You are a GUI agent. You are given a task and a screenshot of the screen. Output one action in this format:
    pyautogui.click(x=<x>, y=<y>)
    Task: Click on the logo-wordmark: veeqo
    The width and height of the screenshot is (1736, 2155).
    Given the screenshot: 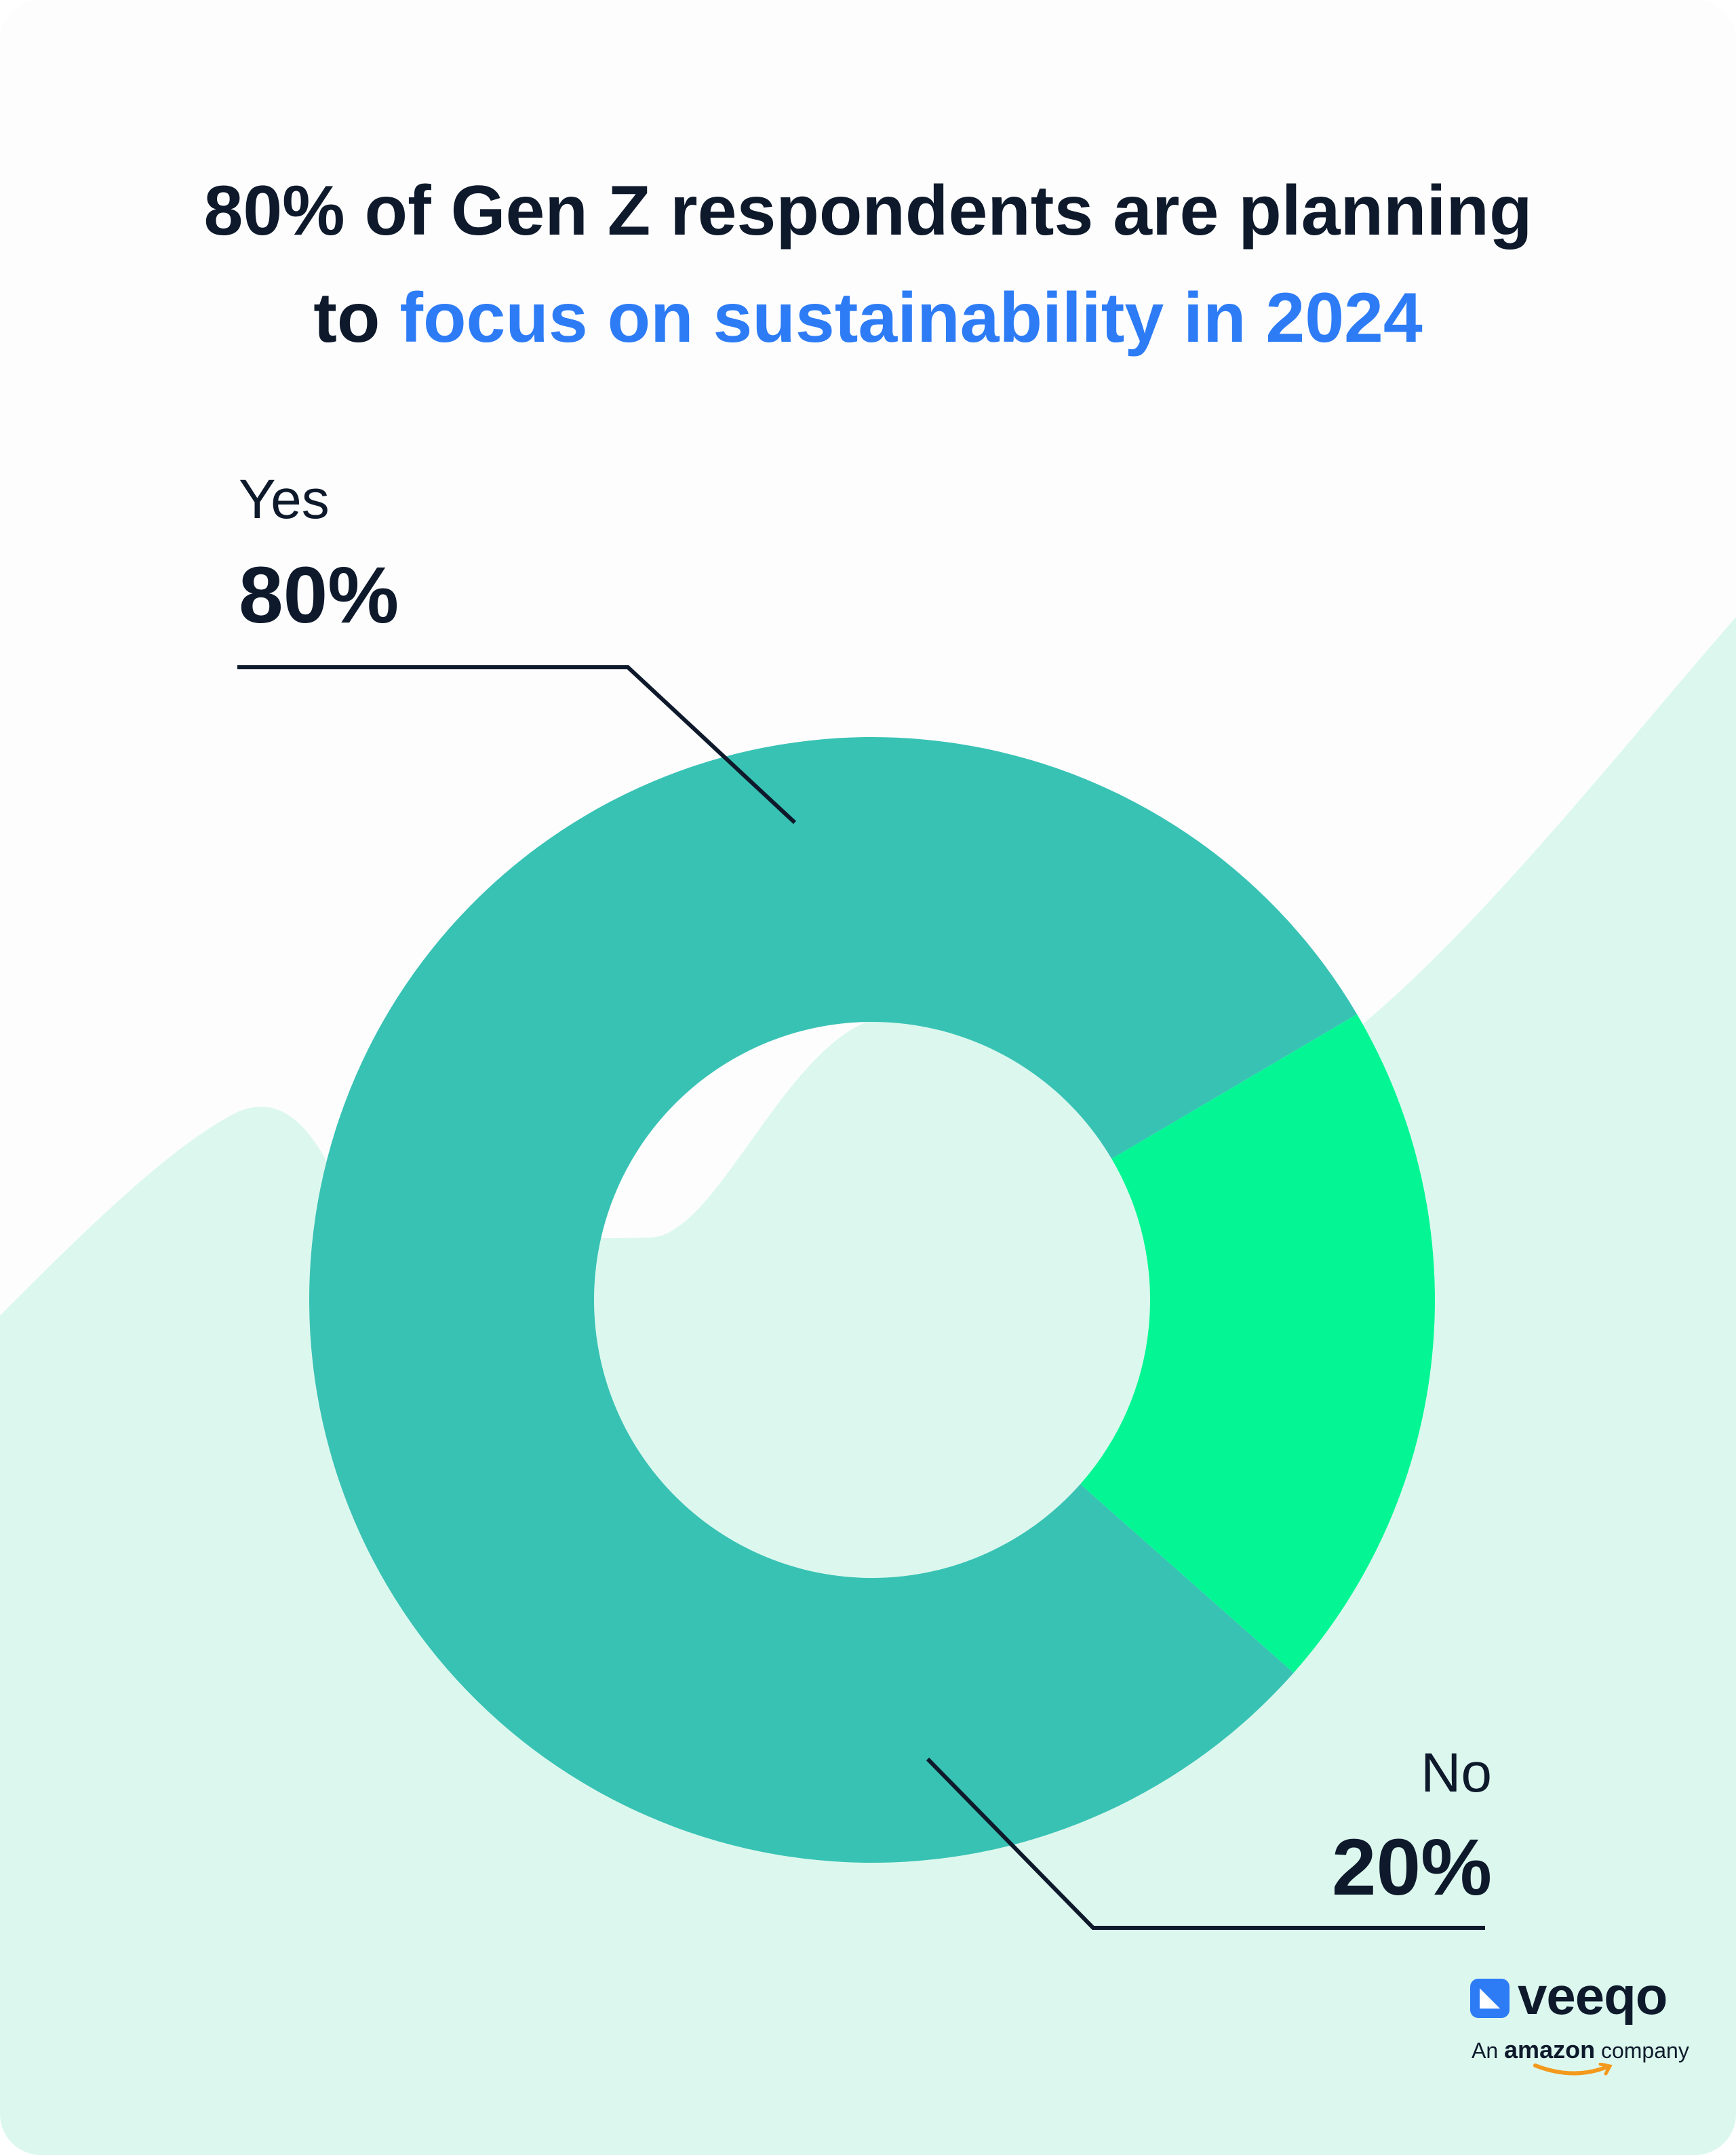 What is the action you would take?
    pyautogui.click(x=1593, y=1995)
    